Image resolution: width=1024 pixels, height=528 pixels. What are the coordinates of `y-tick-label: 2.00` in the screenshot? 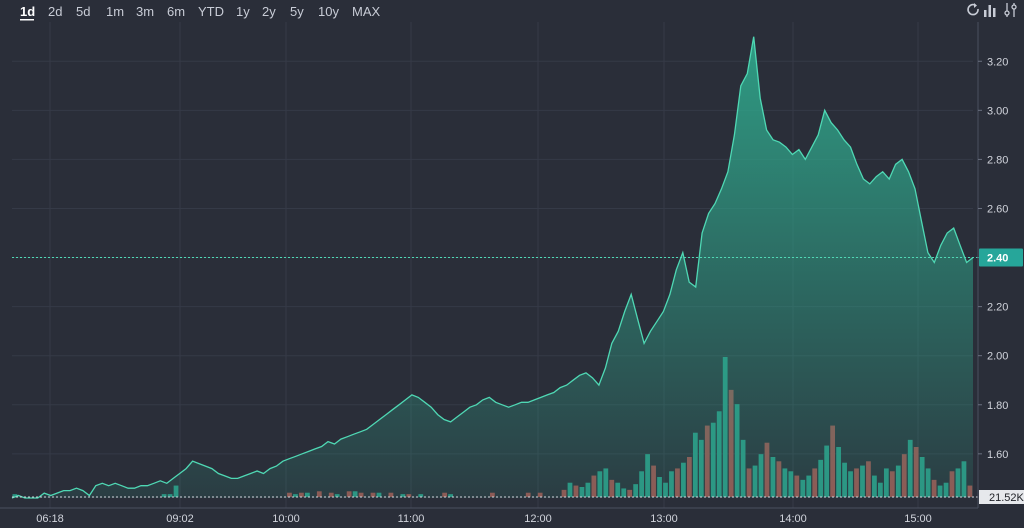 It's located at (997, 357).